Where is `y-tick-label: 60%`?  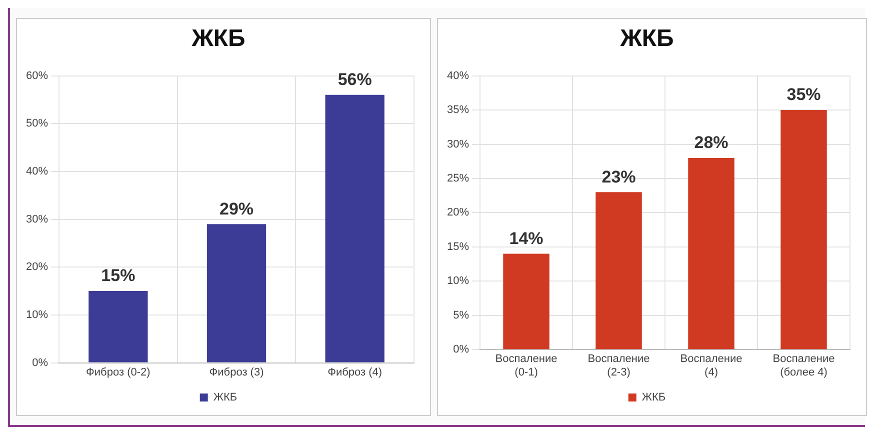
y-tick-label: 60% is located at coordinates (37, 76).